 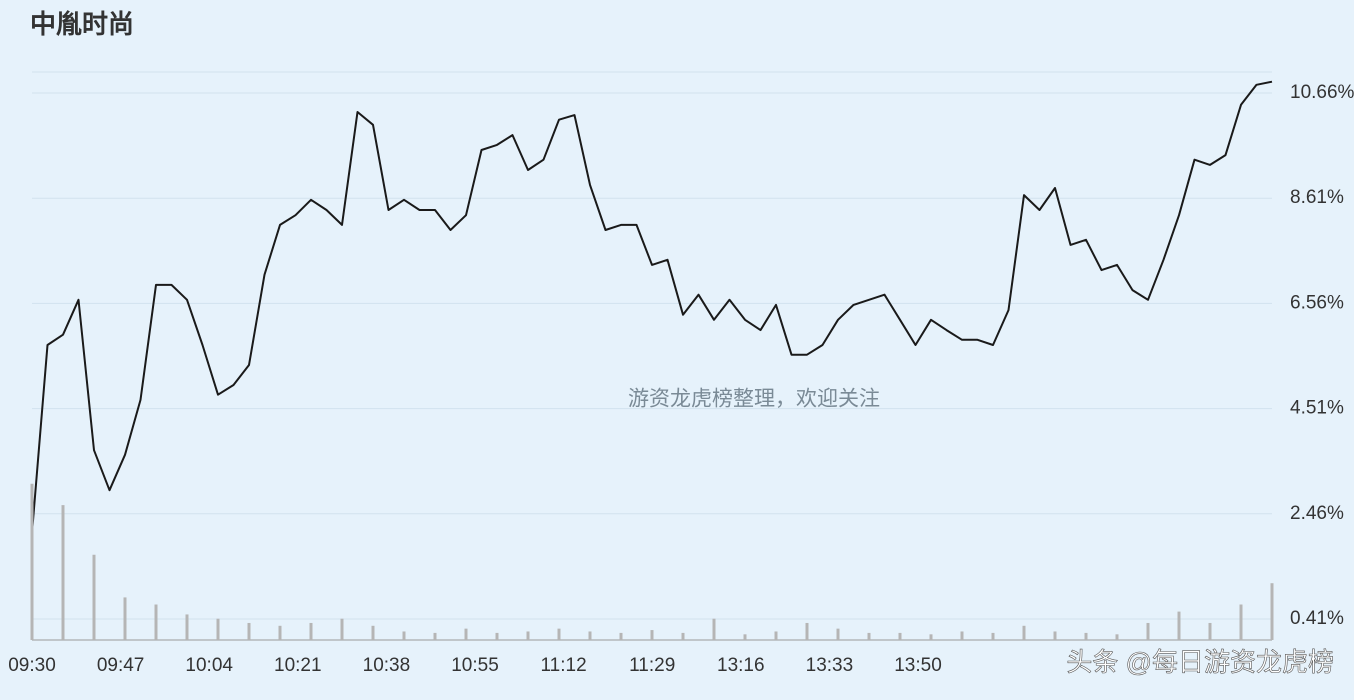 What do you see at coordinates (298, 665) in the screenshot?
I see `x-tick-label: 10:21` at bounding box center [298, 665].